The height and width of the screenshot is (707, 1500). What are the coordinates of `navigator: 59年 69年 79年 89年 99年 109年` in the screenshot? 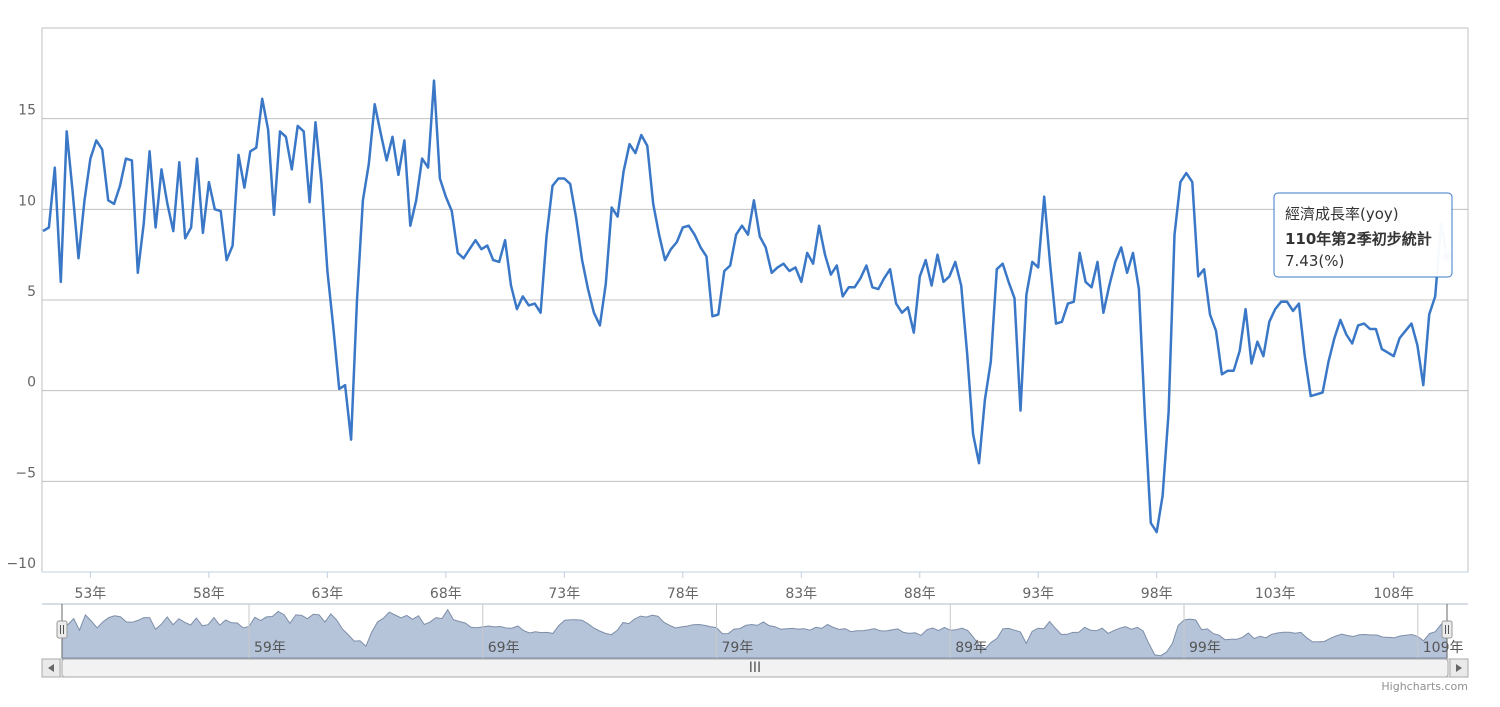 It's located at (755, 631).